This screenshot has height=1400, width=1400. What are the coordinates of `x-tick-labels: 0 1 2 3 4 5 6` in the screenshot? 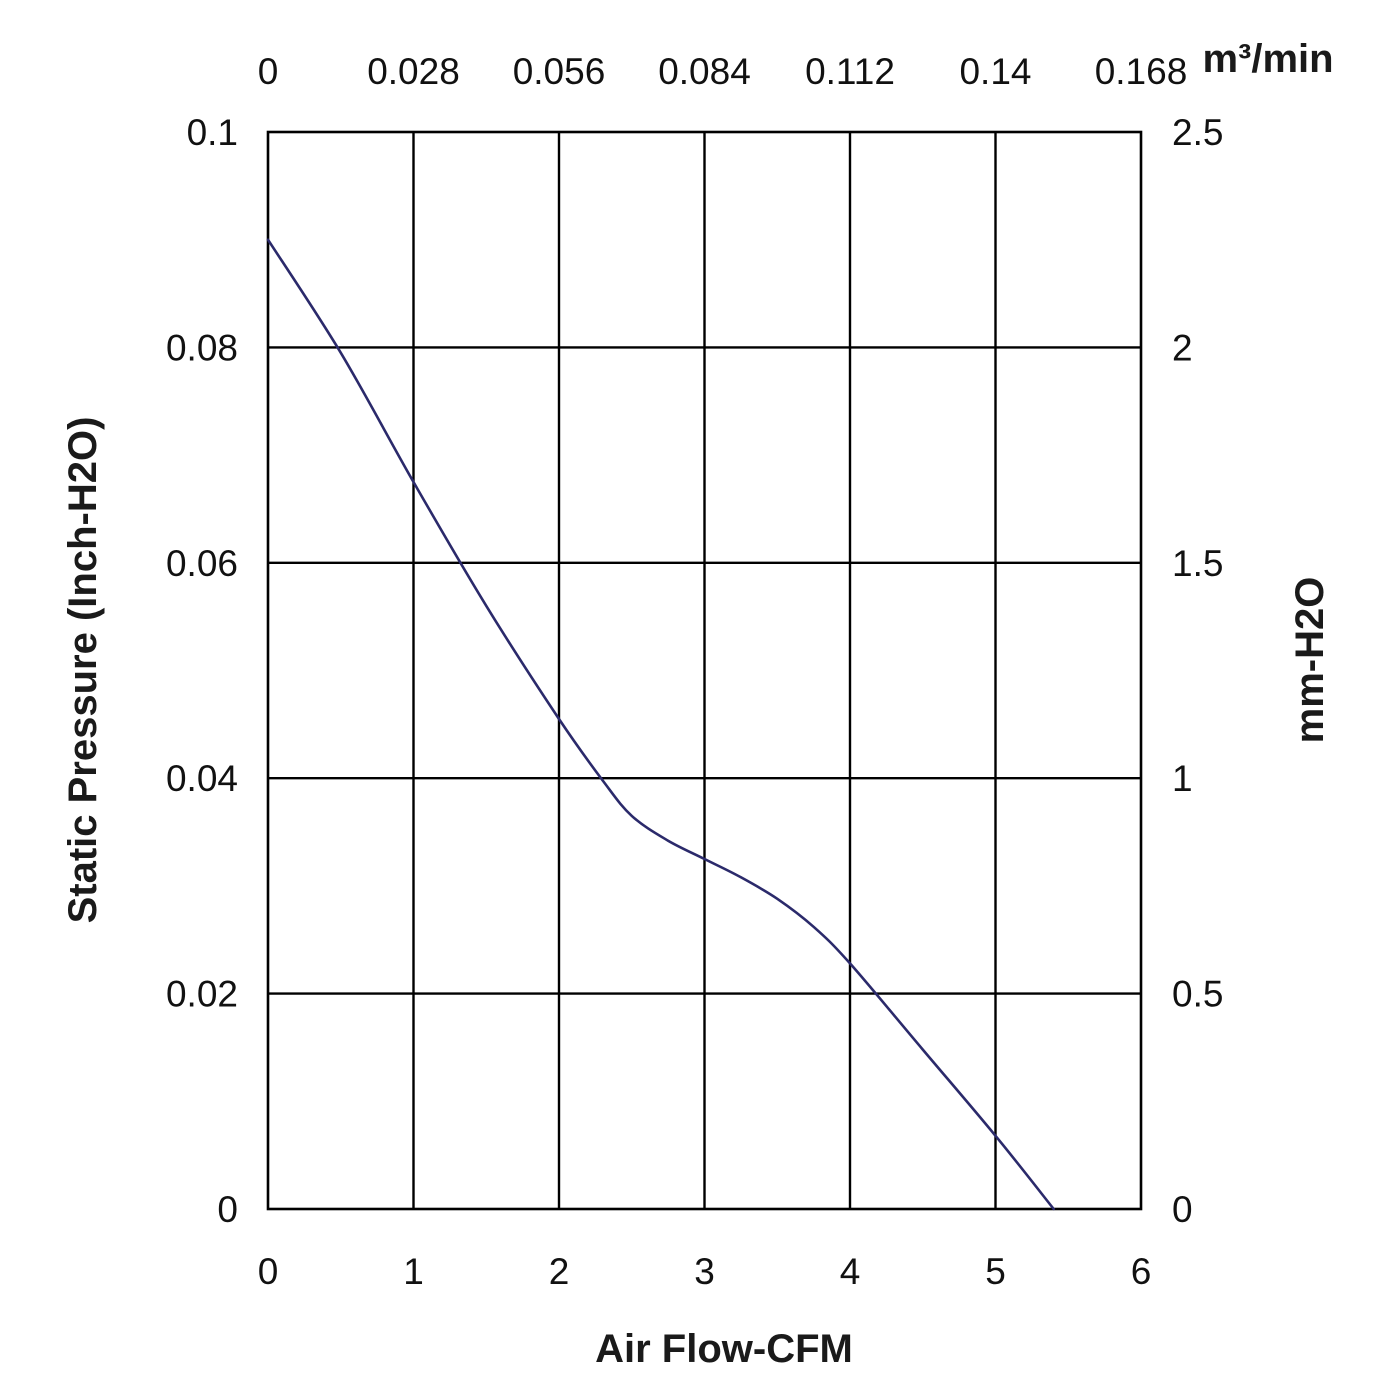 It's located at (705, 1271).